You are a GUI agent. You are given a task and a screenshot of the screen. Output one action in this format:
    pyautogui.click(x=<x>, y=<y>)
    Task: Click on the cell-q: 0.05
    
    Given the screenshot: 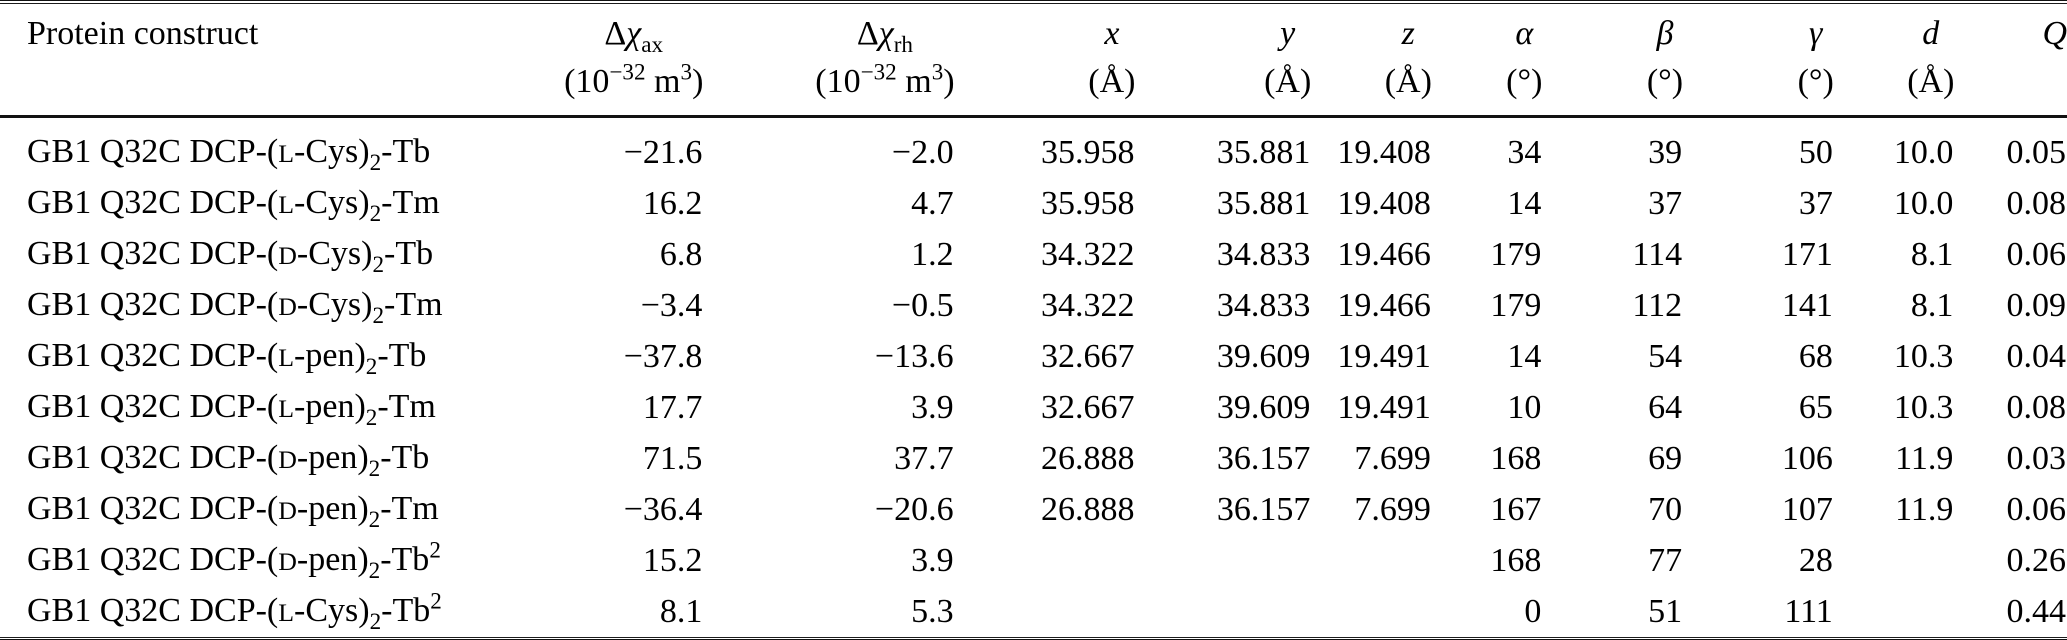 What is the action you would take?
    pyautogui.click(x=2036, y=153)
    